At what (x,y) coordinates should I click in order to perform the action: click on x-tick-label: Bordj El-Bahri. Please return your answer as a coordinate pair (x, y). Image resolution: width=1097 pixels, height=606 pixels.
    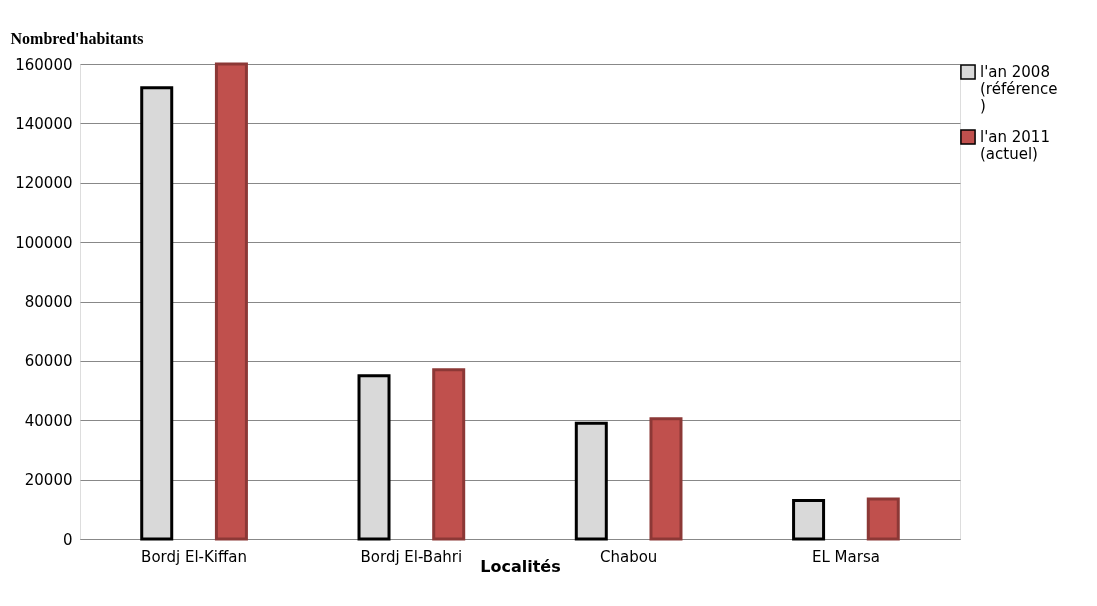
    Looking at the image, I should click on (411, 556).